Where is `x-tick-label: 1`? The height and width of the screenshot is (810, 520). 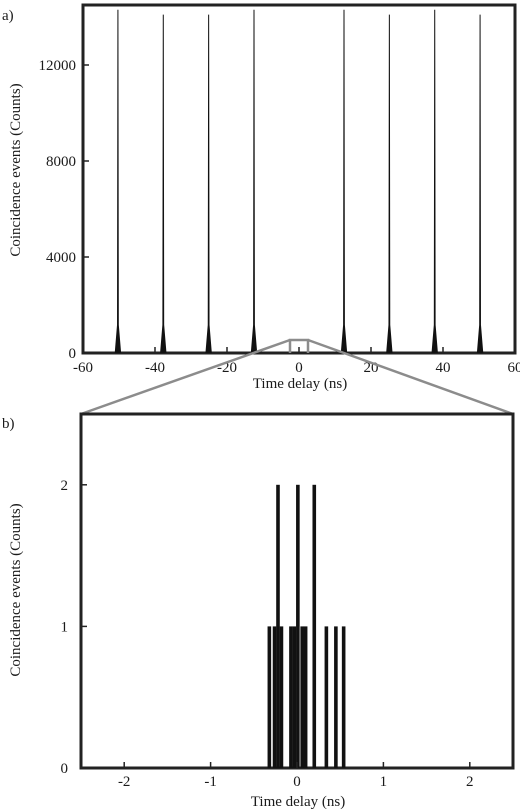 x-tick-label: 1 is located at coordinates (384, 782).